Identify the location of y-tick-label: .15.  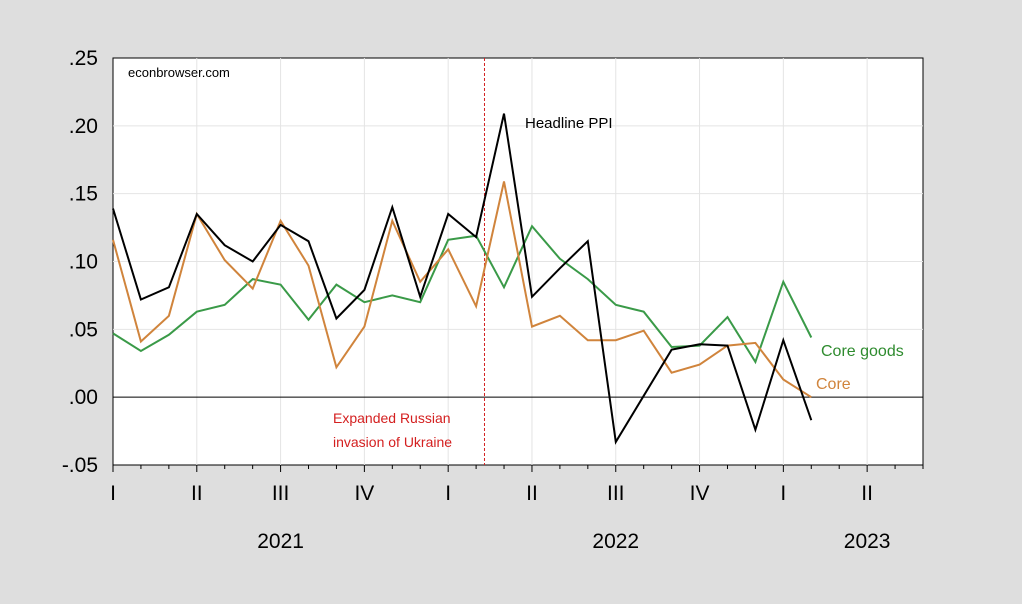
(83, 194).